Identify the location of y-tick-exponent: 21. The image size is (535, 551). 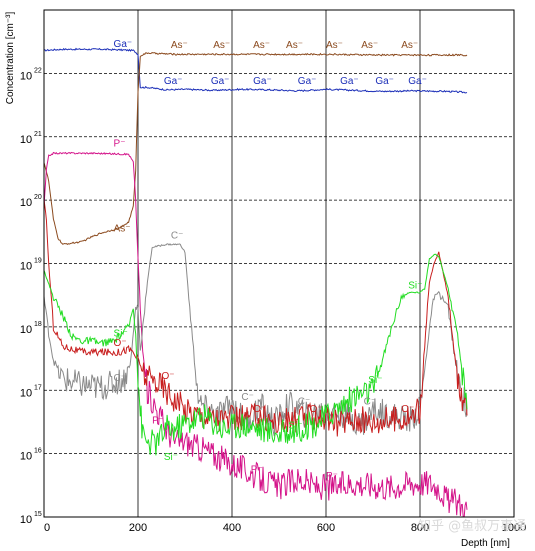
(38, 134).